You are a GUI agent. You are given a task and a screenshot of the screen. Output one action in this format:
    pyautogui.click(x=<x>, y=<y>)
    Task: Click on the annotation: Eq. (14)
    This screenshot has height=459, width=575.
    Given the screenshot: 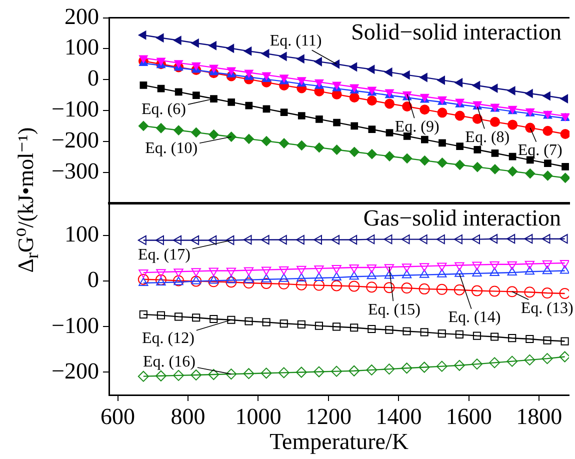 What is the action you would take?
    pyautogui.click(x=474, y=317)
    